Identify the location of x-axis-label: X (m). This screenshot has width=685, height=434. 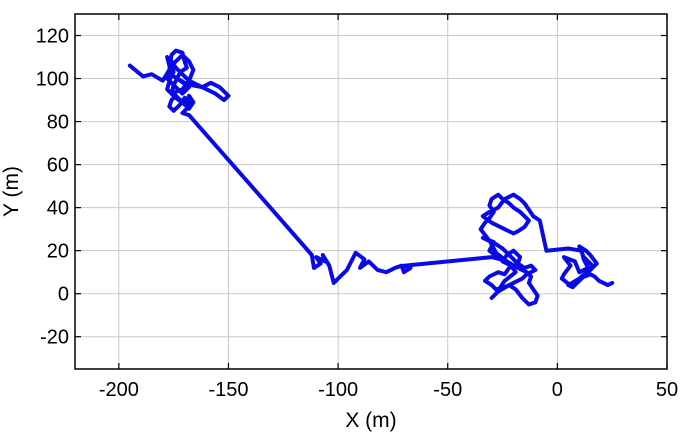
(370, 420).